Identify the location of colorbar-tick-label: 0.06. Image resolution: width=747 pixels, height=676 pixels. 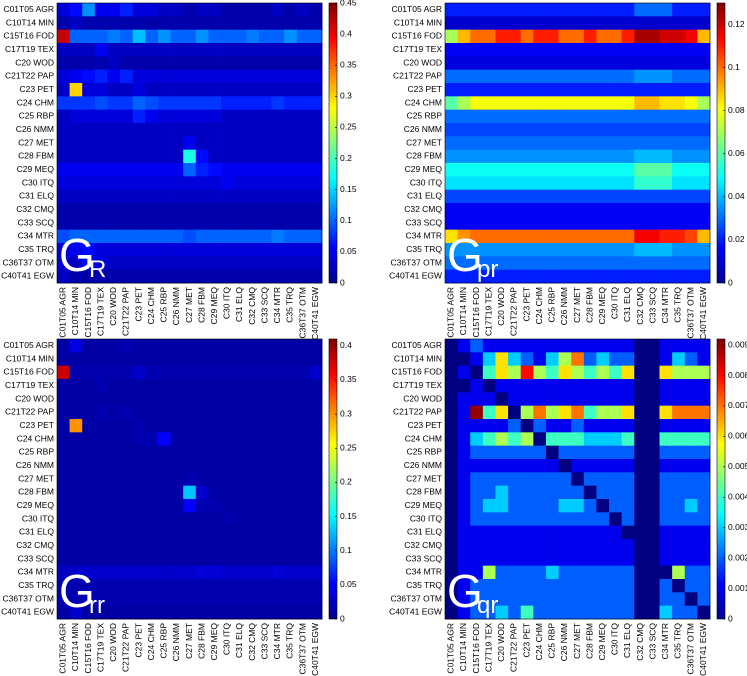
(736, 153).